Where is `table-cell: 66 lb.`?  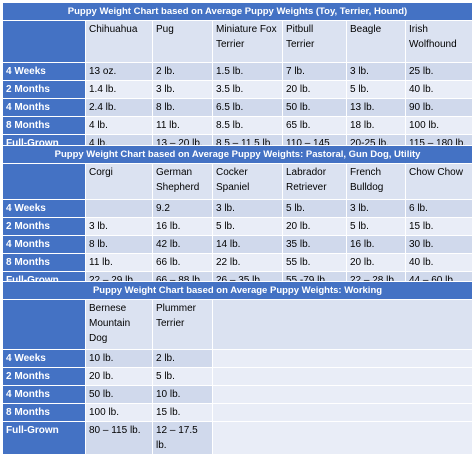 table-cell: 66 lb. is located at coordinates (182, 262).